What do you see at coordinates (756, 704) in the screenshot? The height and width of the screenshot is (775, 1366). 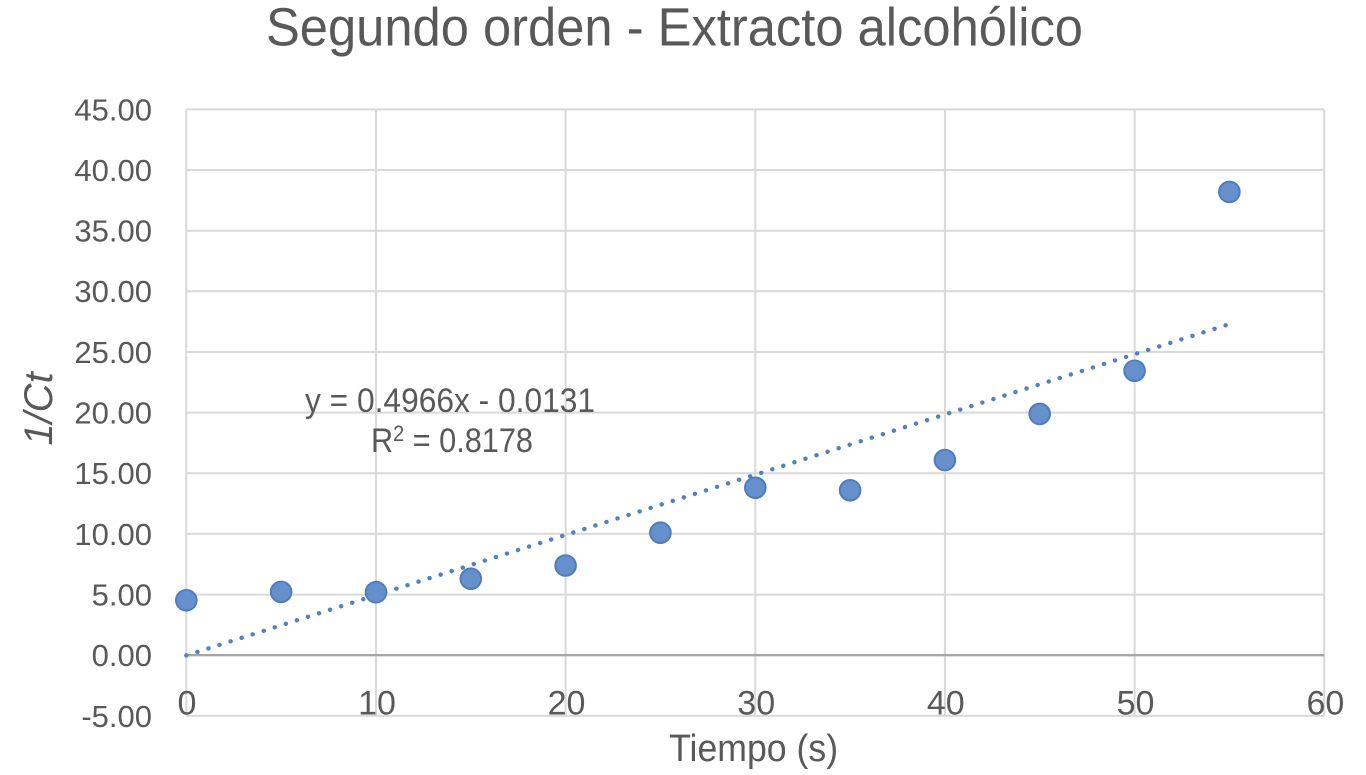 I see `svg-text: 30` at bounding box center [756, 704].